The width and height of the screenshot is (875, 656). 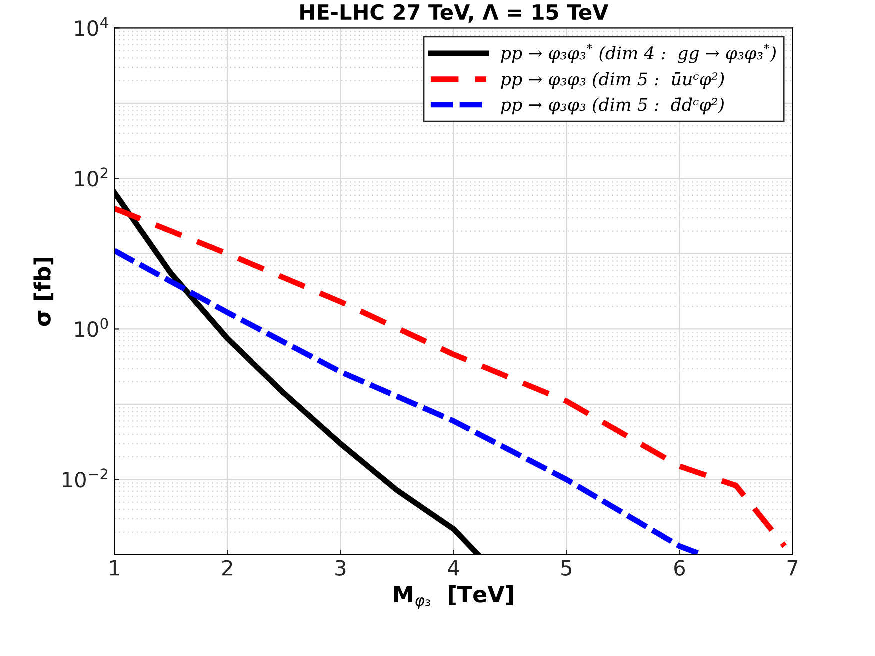 What do you see at coordinates (91, 177) in the screenshot?
I see `y-tick-label: 10$^{2}$` at bounding box center [91, 177].